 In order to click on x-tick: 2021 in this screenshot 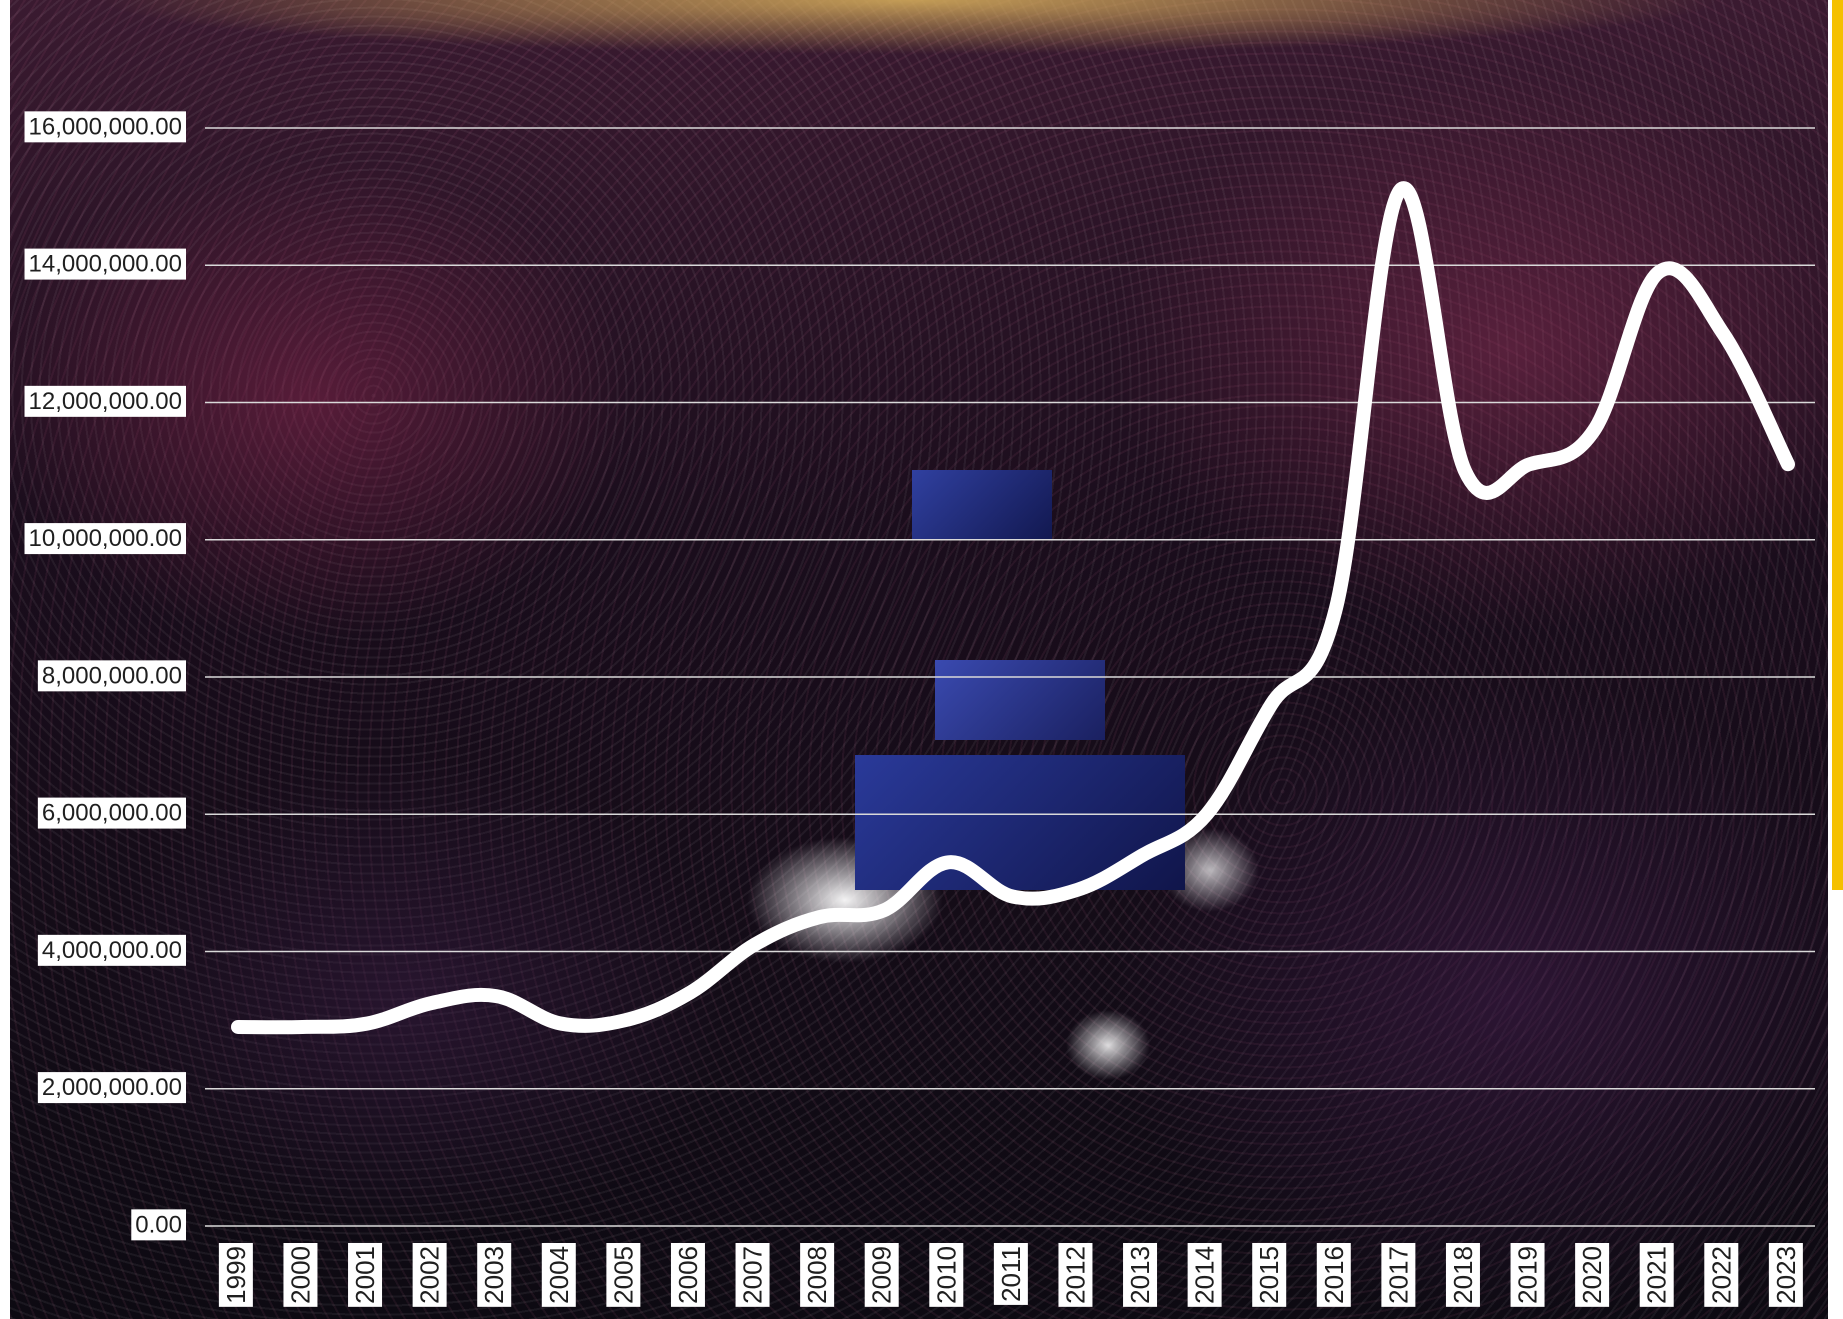, I will do `click(1656, 1275)`.